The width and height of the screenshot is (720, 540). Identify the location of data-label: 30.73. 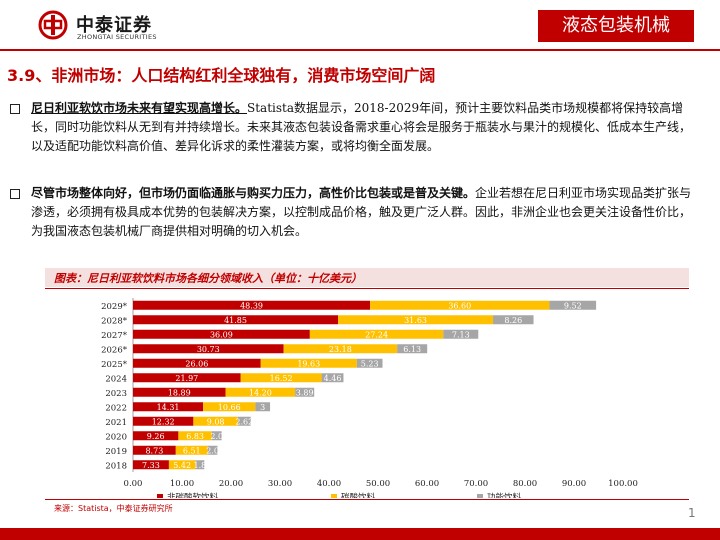
(208, 349).